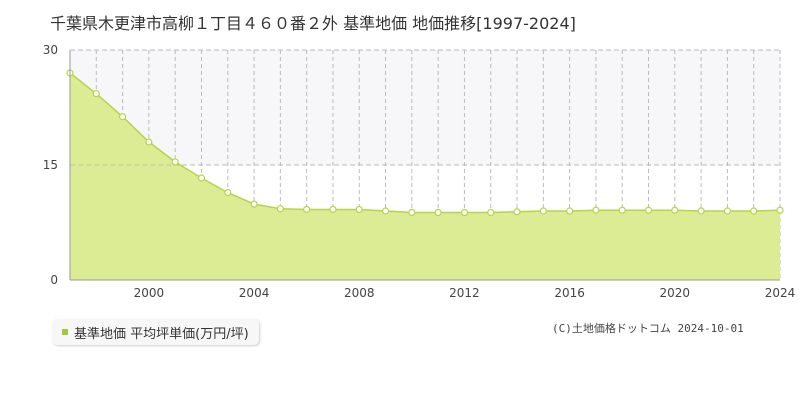  What do you see at coordinates (254, 293) in the screenshot?
I see `x-tick-label: 2004` at bounding box center [254, 293].